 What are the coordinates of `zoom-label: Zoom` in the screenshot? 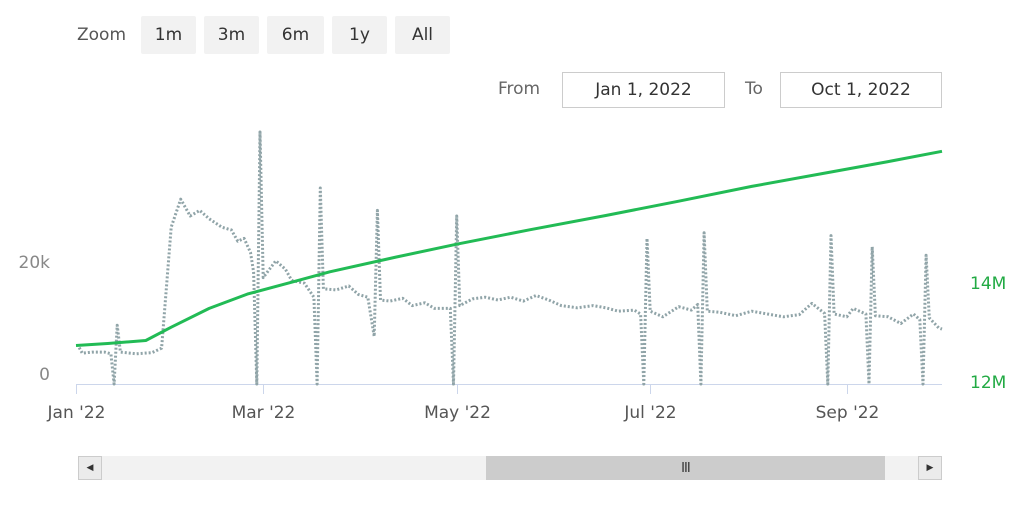 It's located at (102, 35).